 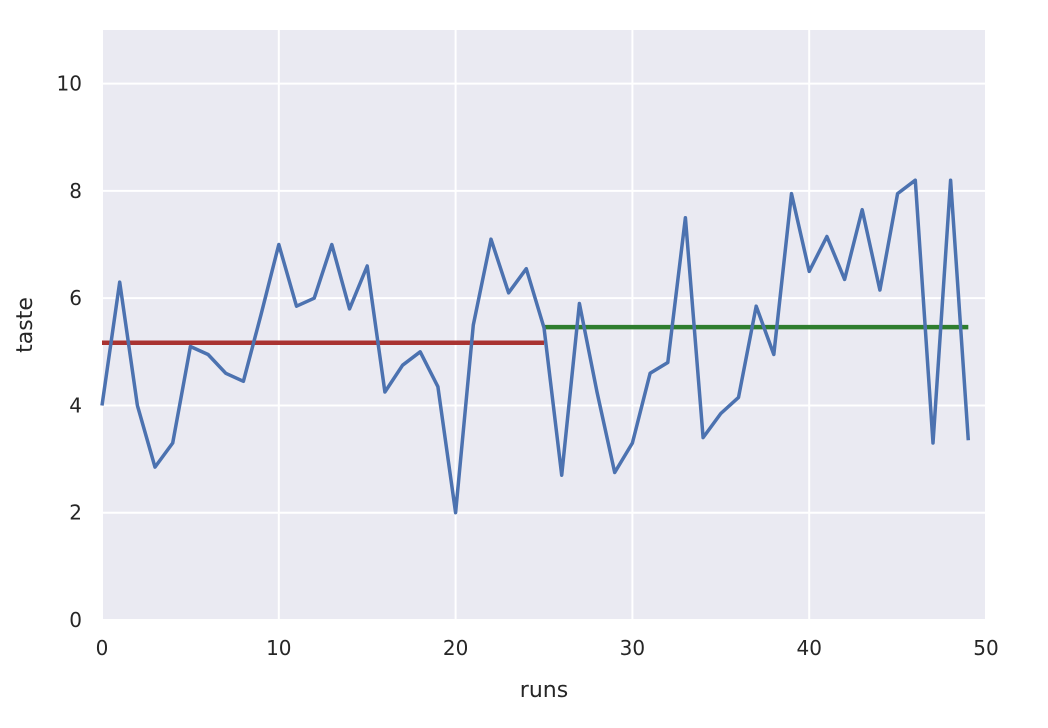 What do you see at coordinates (75, 513) in the screenshot?
I see `y-tick-label-1: 2` at bounding box center [75, 513].